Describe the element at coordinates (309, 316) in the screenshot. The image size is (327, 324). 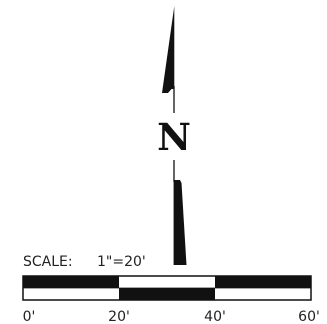
I see `scale-tick-60: 60'` at that location.